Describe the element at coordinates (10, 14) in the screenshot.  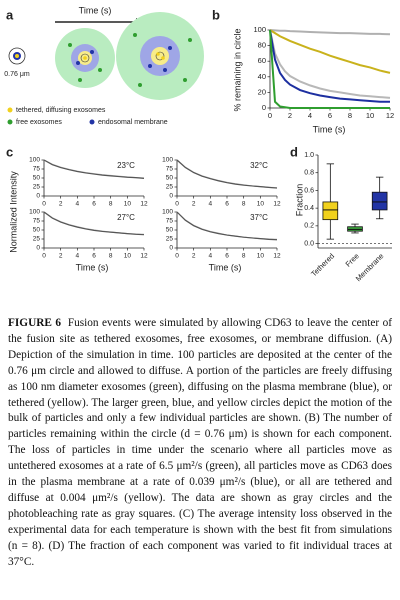
I see `panel-label: a` at that location.